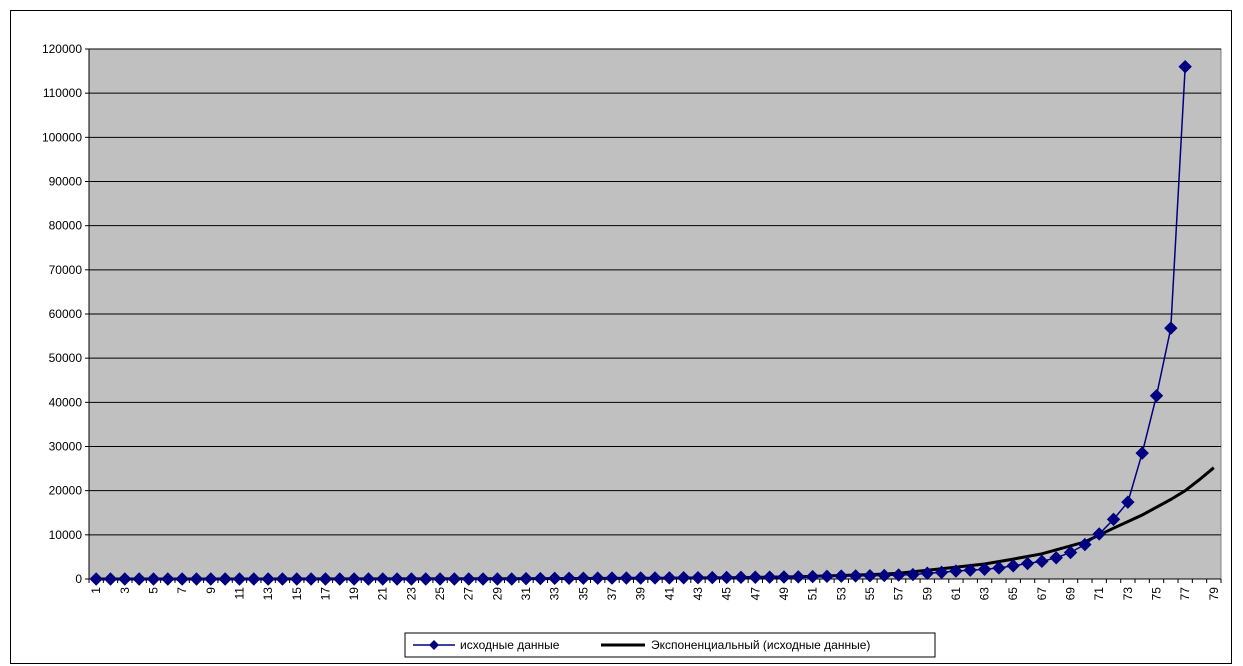 This screenshot has width=1243, height=666. Describe the element at coordinates (268, 594) in the screenshot. I see `x-tick-label: 13` at that location.